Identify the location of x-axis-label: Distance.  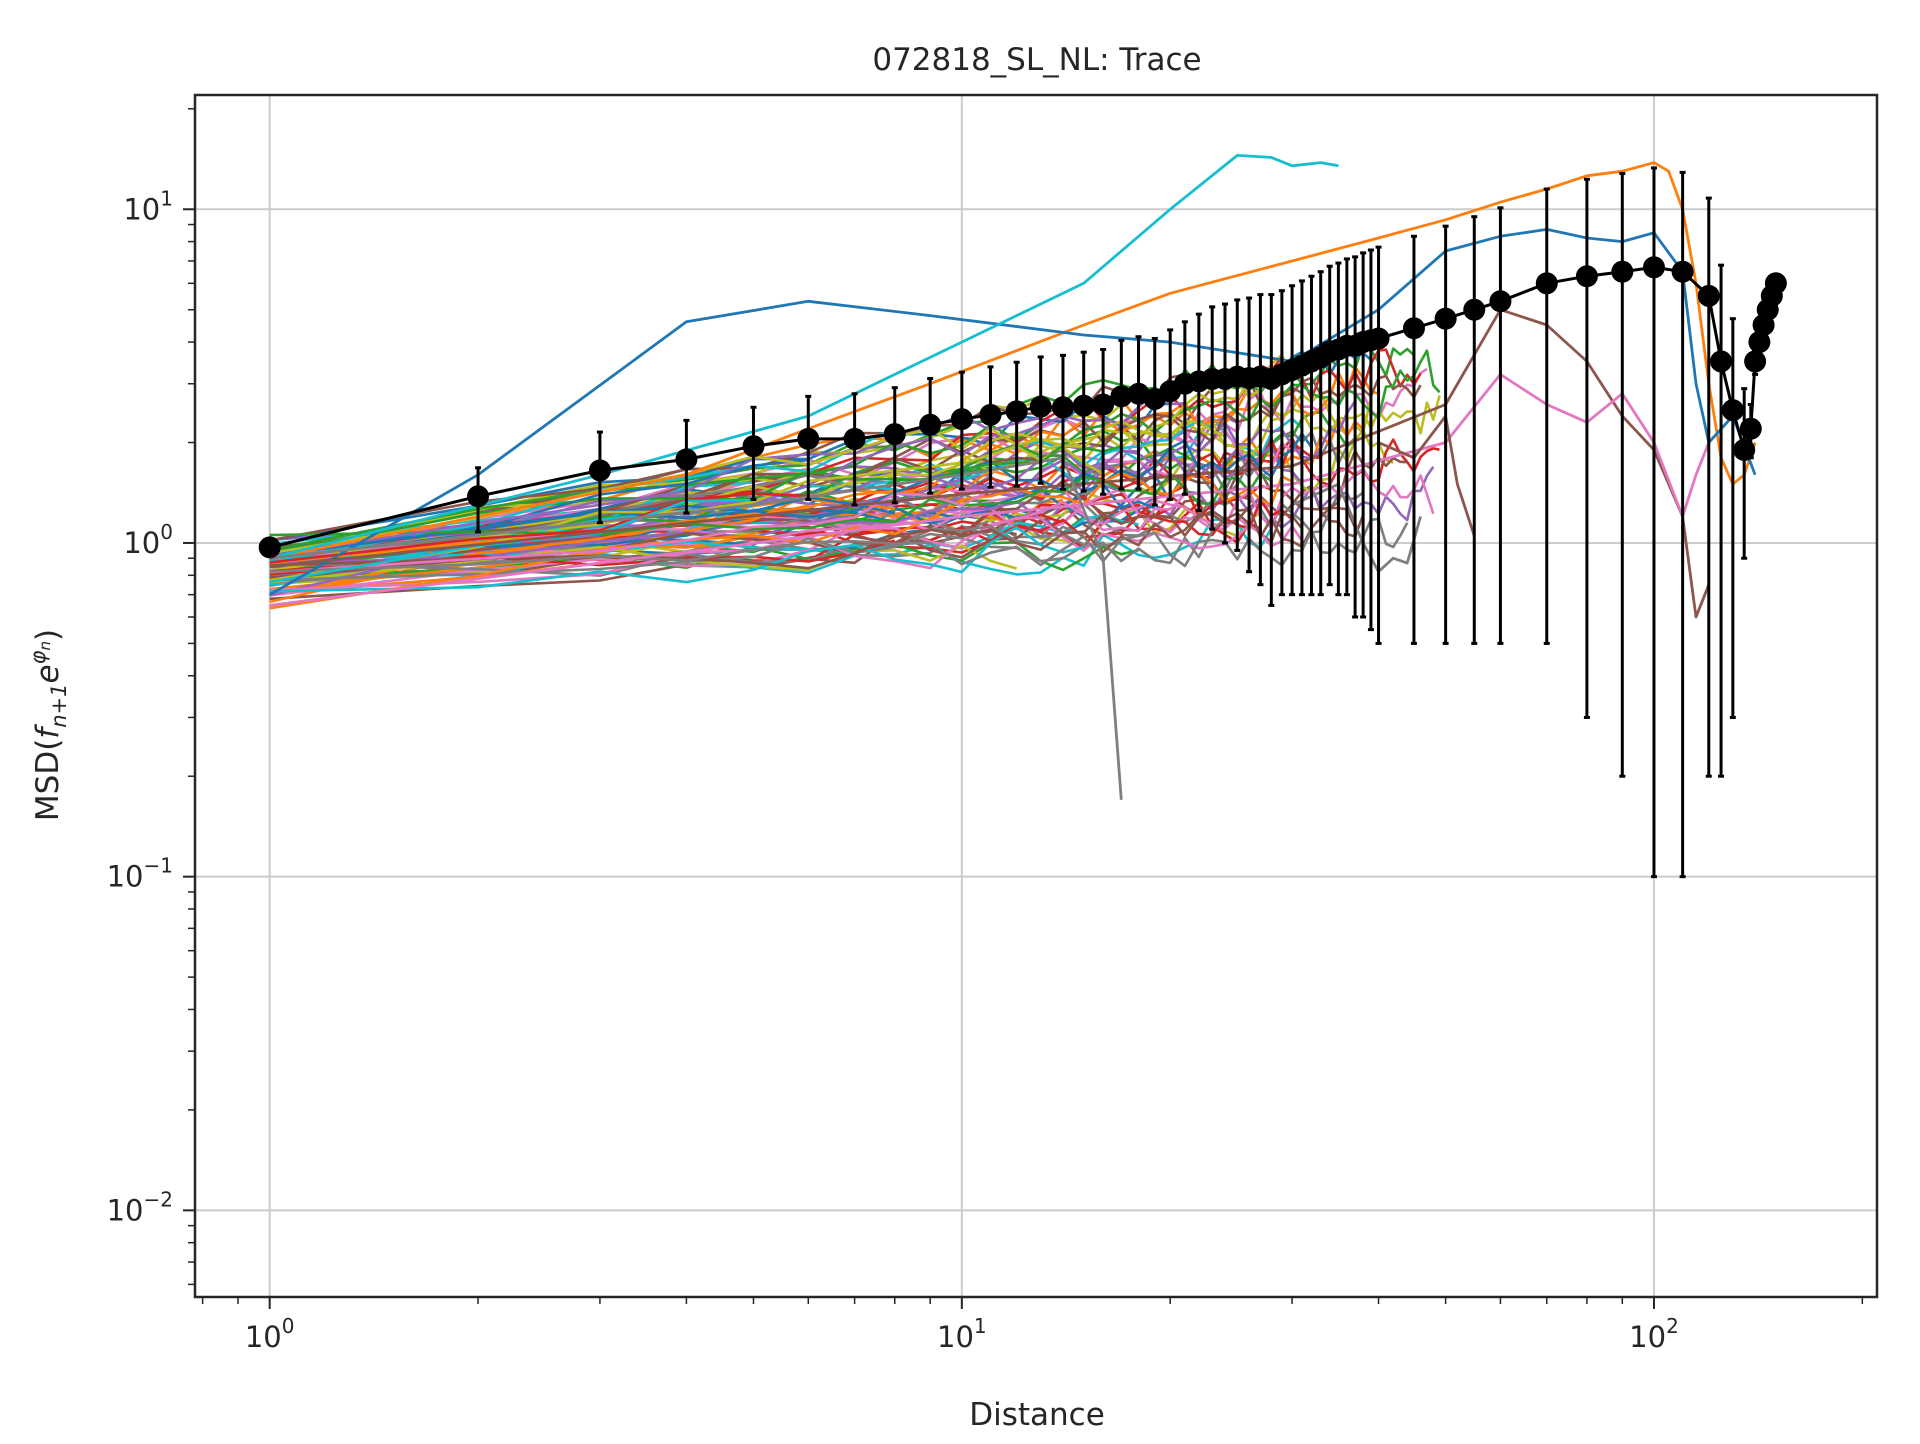
(1037, 1415).